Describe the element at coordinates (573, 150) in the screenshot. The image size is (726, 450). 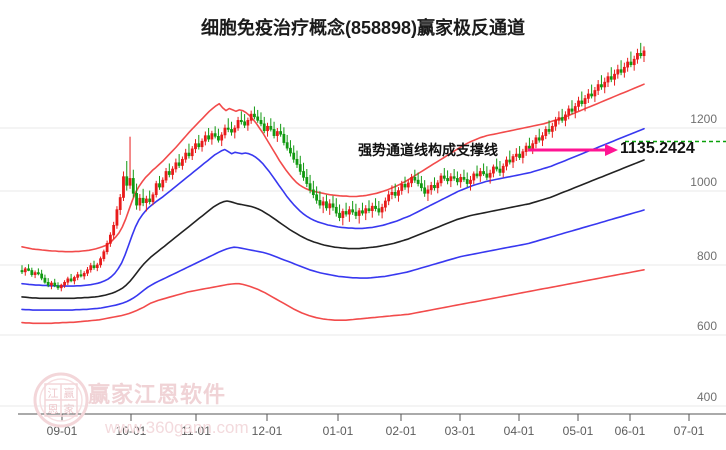
I see `support-arrow` at that location.